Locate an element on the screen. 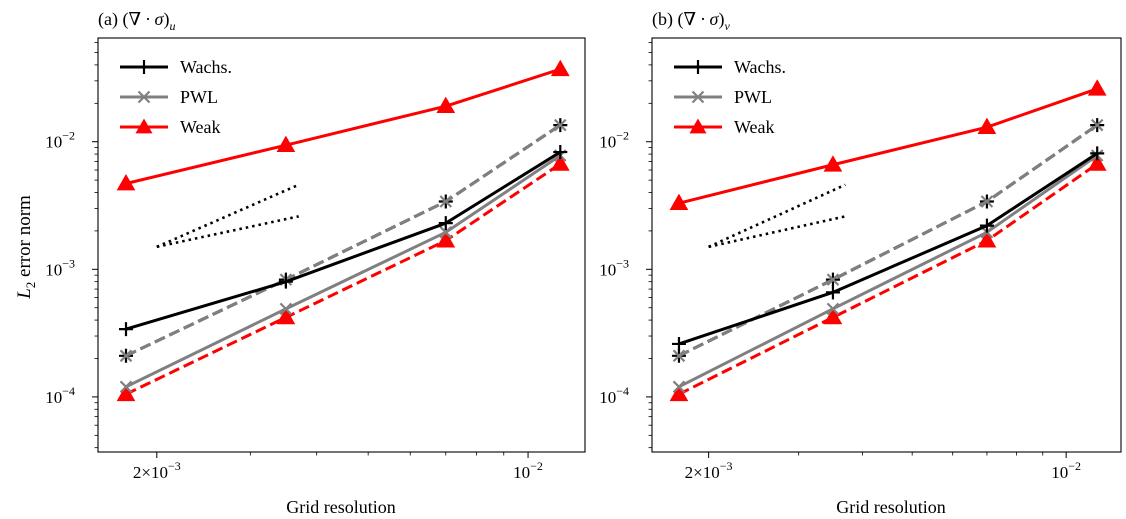 Image resolution: width=1126 pixels, height=519 pixels. panel-b-title-symbol: ∇ · σ is located at coordinates (701, 19).